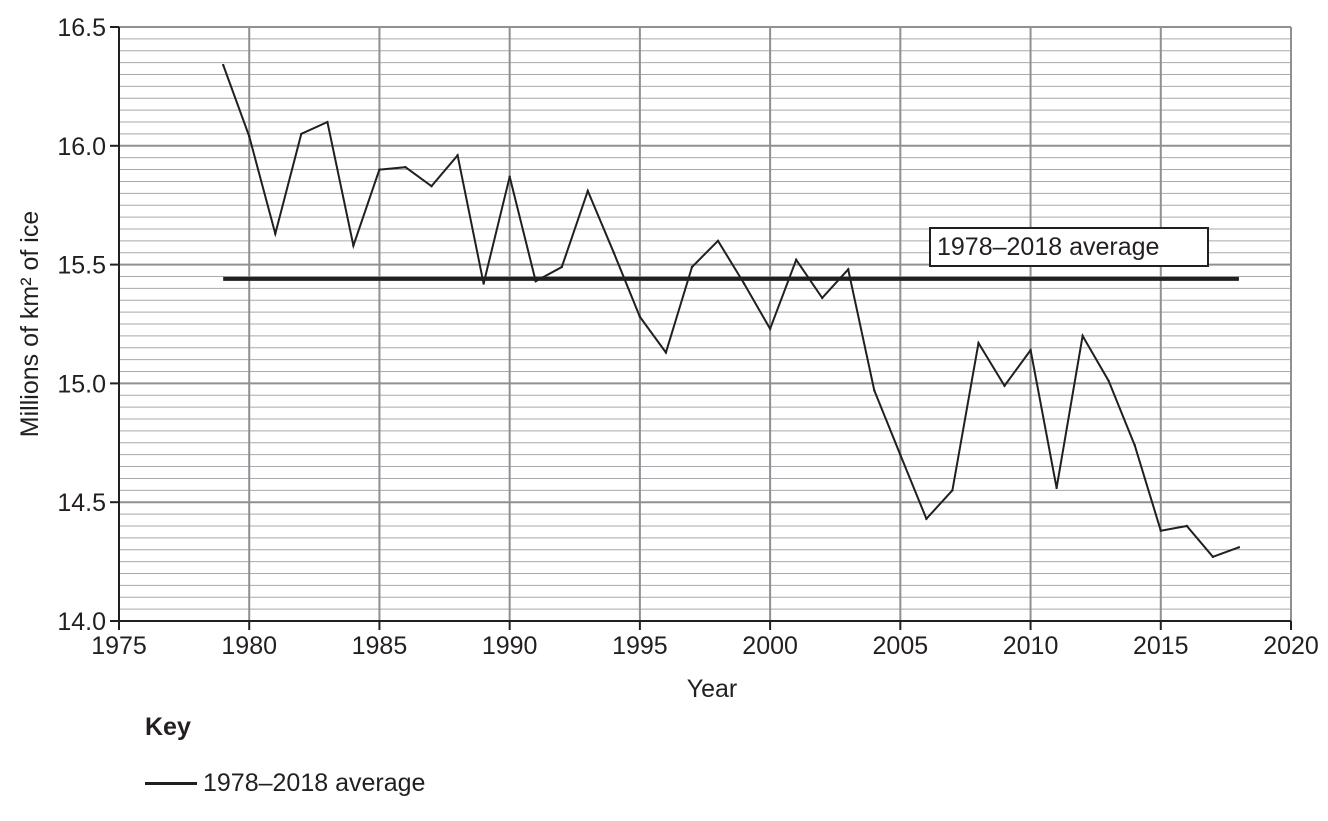  Describe the element at coordinates (81, 28) in the screenshot. I see `y-tick-label: 16.5` at that location.